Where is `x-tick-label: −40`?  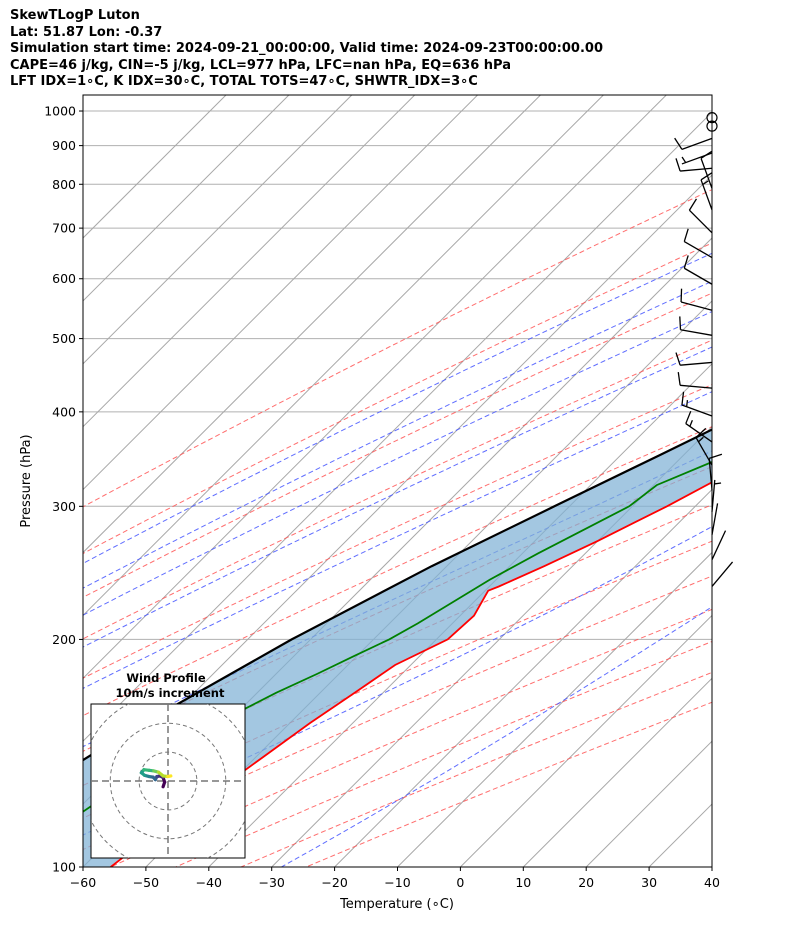 x-tick-label: −40 is located at coordinates (209, 882).